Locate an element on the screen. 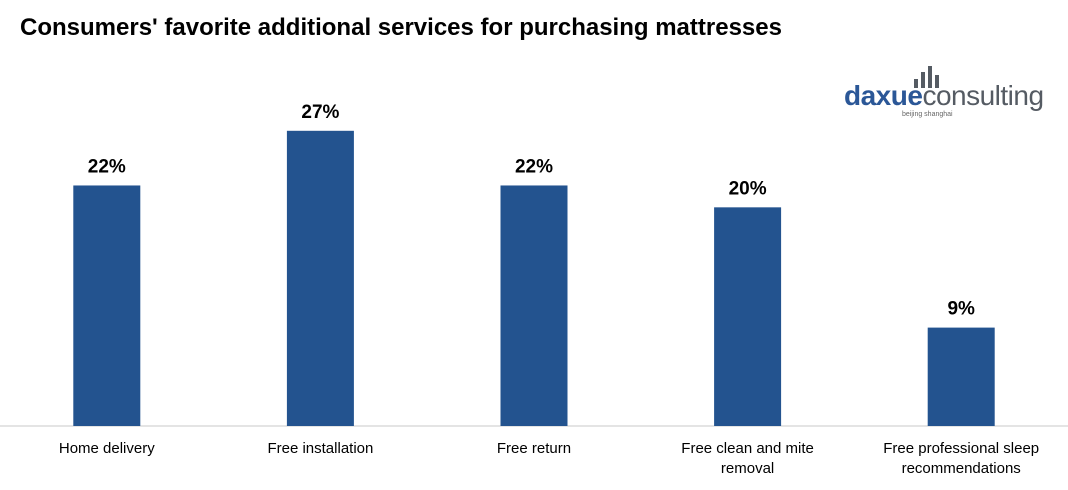 The height and width of the screenshot is (490, 1068). category-label: Free installation is located at coordinates (320, 448).